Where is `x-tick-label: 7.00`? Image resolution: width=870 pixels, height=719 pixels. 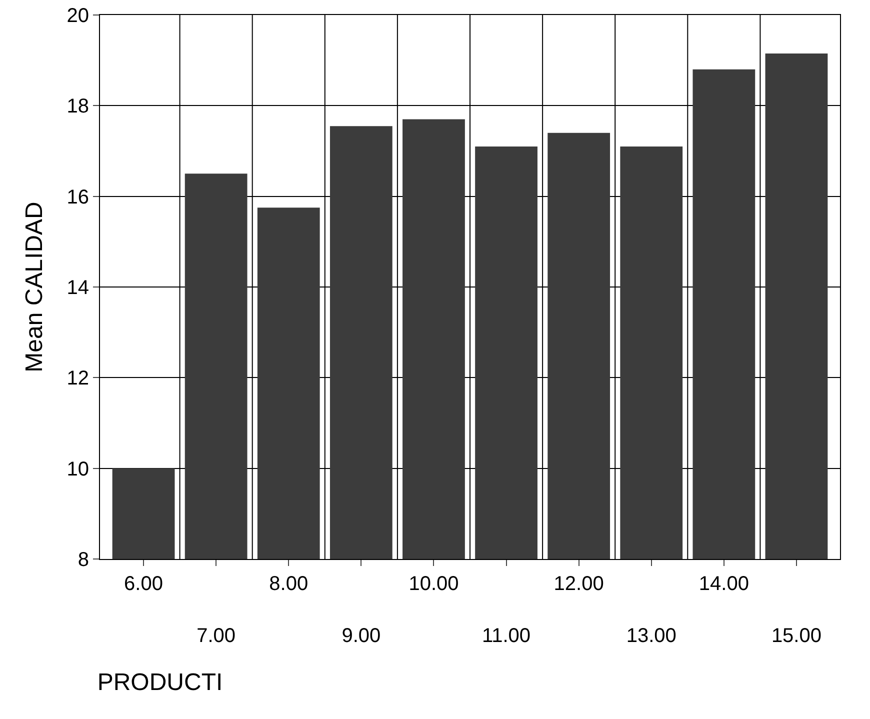 x-tick-label: 7.00 is located at coordinates (216, 636).